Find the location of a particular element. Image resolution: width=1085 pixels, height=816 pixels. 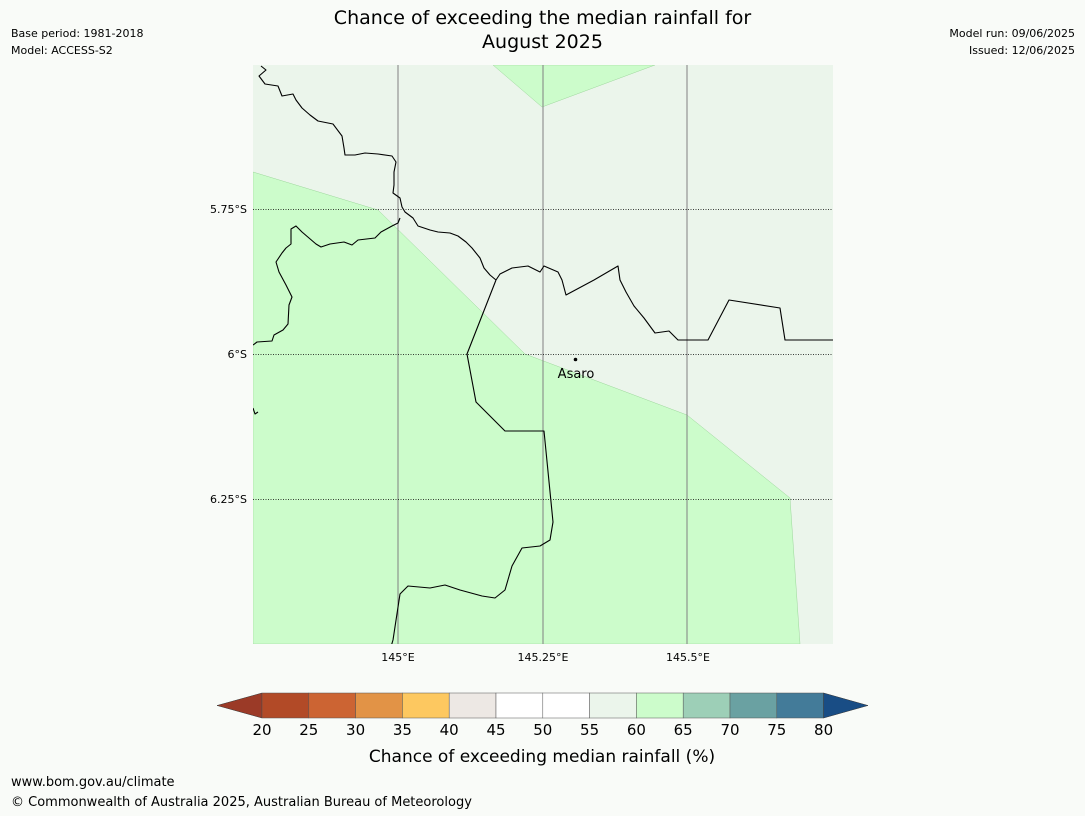

lon-label-145-25e: 145.25°E is located at coordinates (543, 657).